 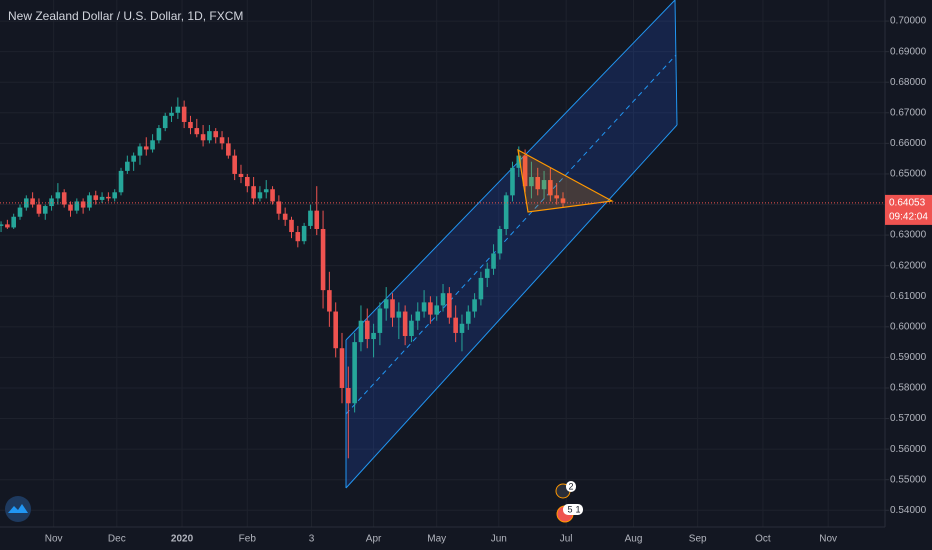 What do you see at coordinates (908, 174) in the screenshot?
I see `y-tick-label: 0.65000` at bounding box center [908, 174].